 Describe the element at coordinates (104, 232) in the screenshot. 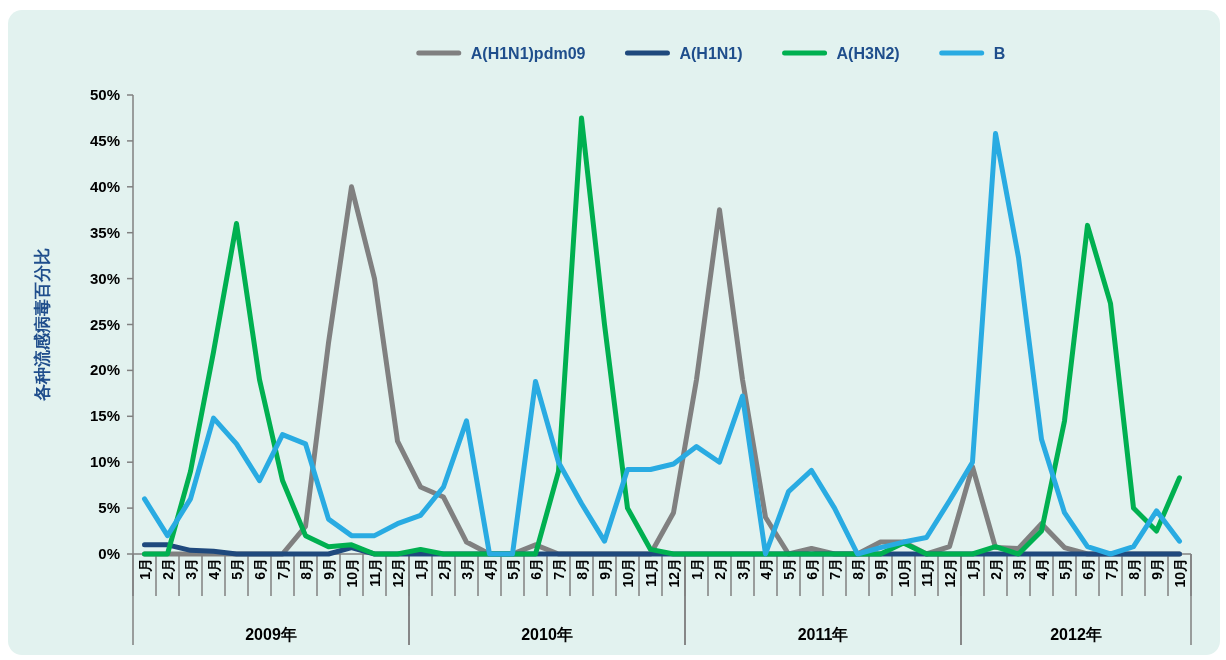

I see `y-tick-label: 35%` at that location.